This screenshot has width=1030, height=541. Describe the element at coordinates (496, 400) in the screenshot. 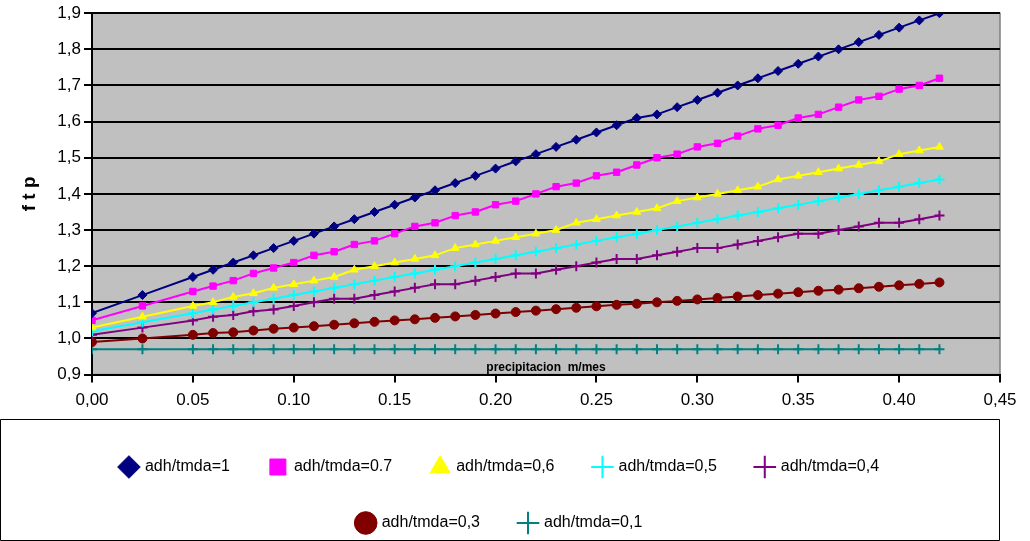

I see `x-tick-label: 0.20` at that location.